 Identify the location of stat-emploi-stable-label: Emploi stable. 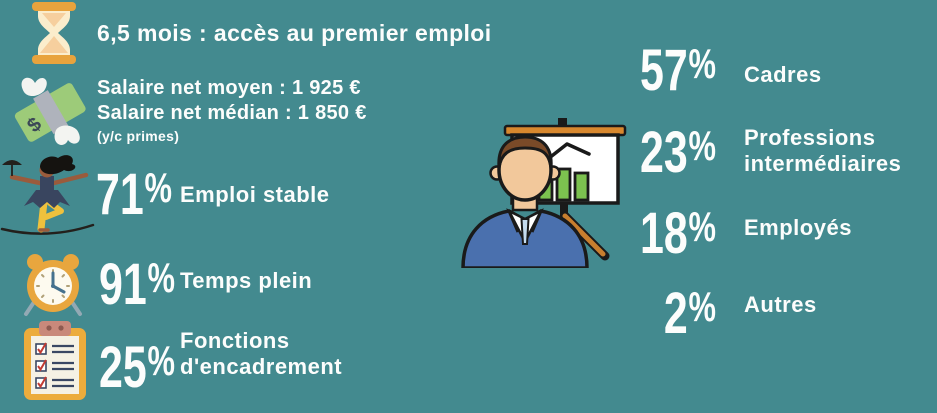
(255, 194).